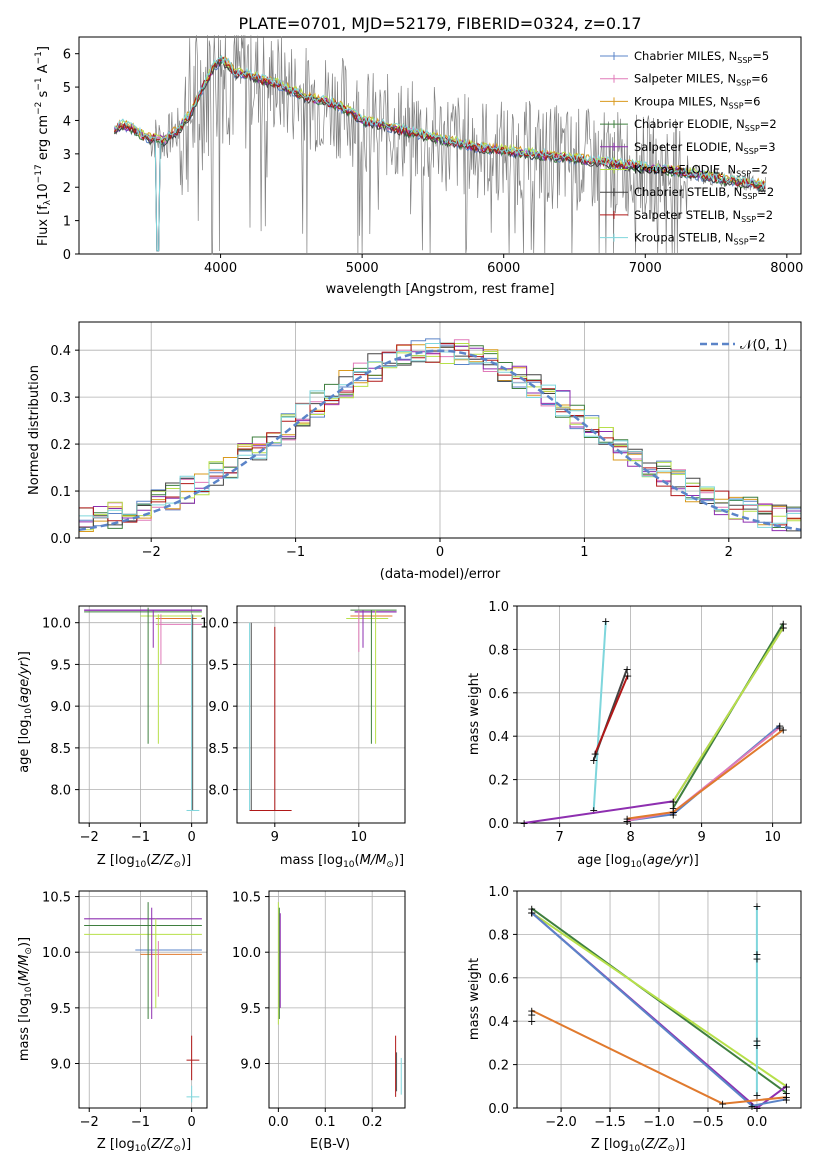 The image size is (819, 1170). I want to click on legend-entry-label: Kroupa ELODIE, N, so click(685, 170).